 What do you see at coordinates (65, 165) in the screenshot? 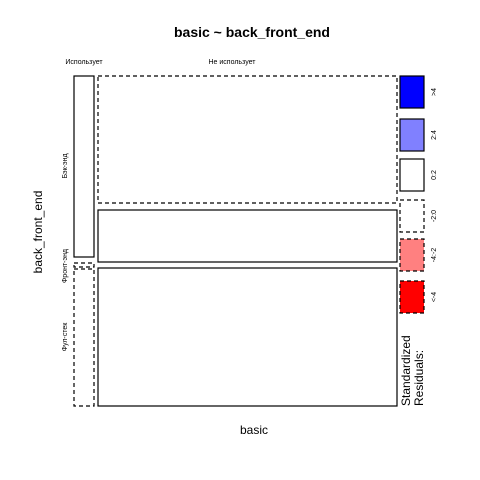
I see `y-category-label: Бэк-энд` at bounding box center [65, 165].